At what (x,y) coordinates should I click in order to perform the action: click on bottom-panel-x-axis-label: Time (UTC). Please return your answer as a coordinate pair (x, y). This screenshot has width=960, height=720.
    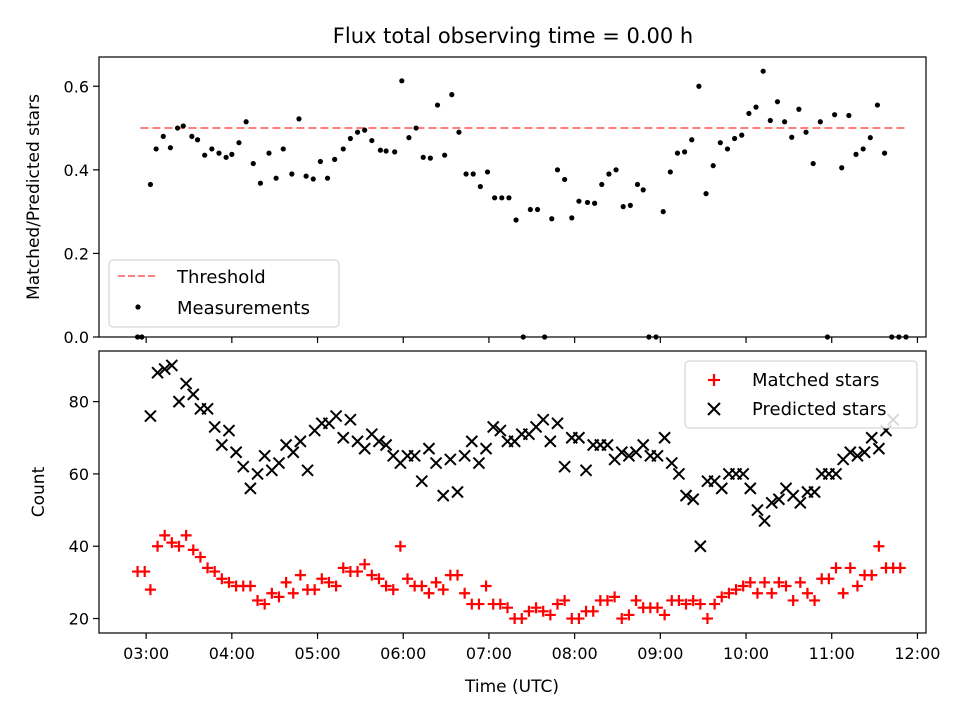
    Looking at the image, I should click on (511, 687).